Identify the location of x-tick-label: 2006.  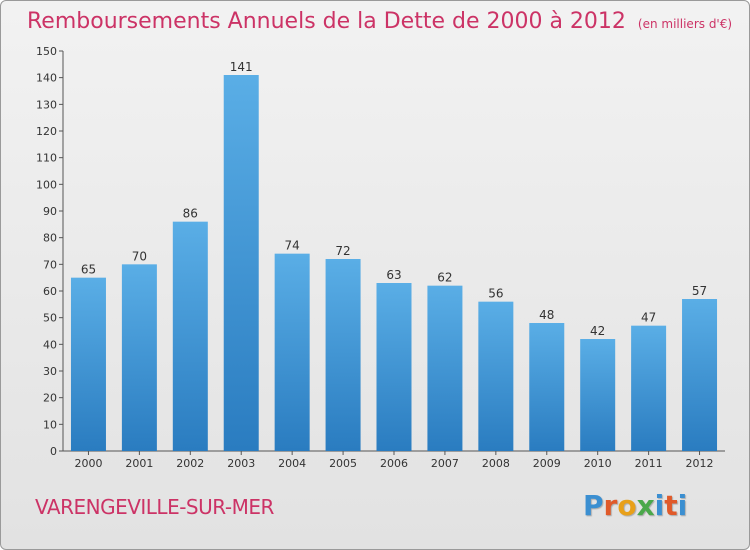
(394, 463).